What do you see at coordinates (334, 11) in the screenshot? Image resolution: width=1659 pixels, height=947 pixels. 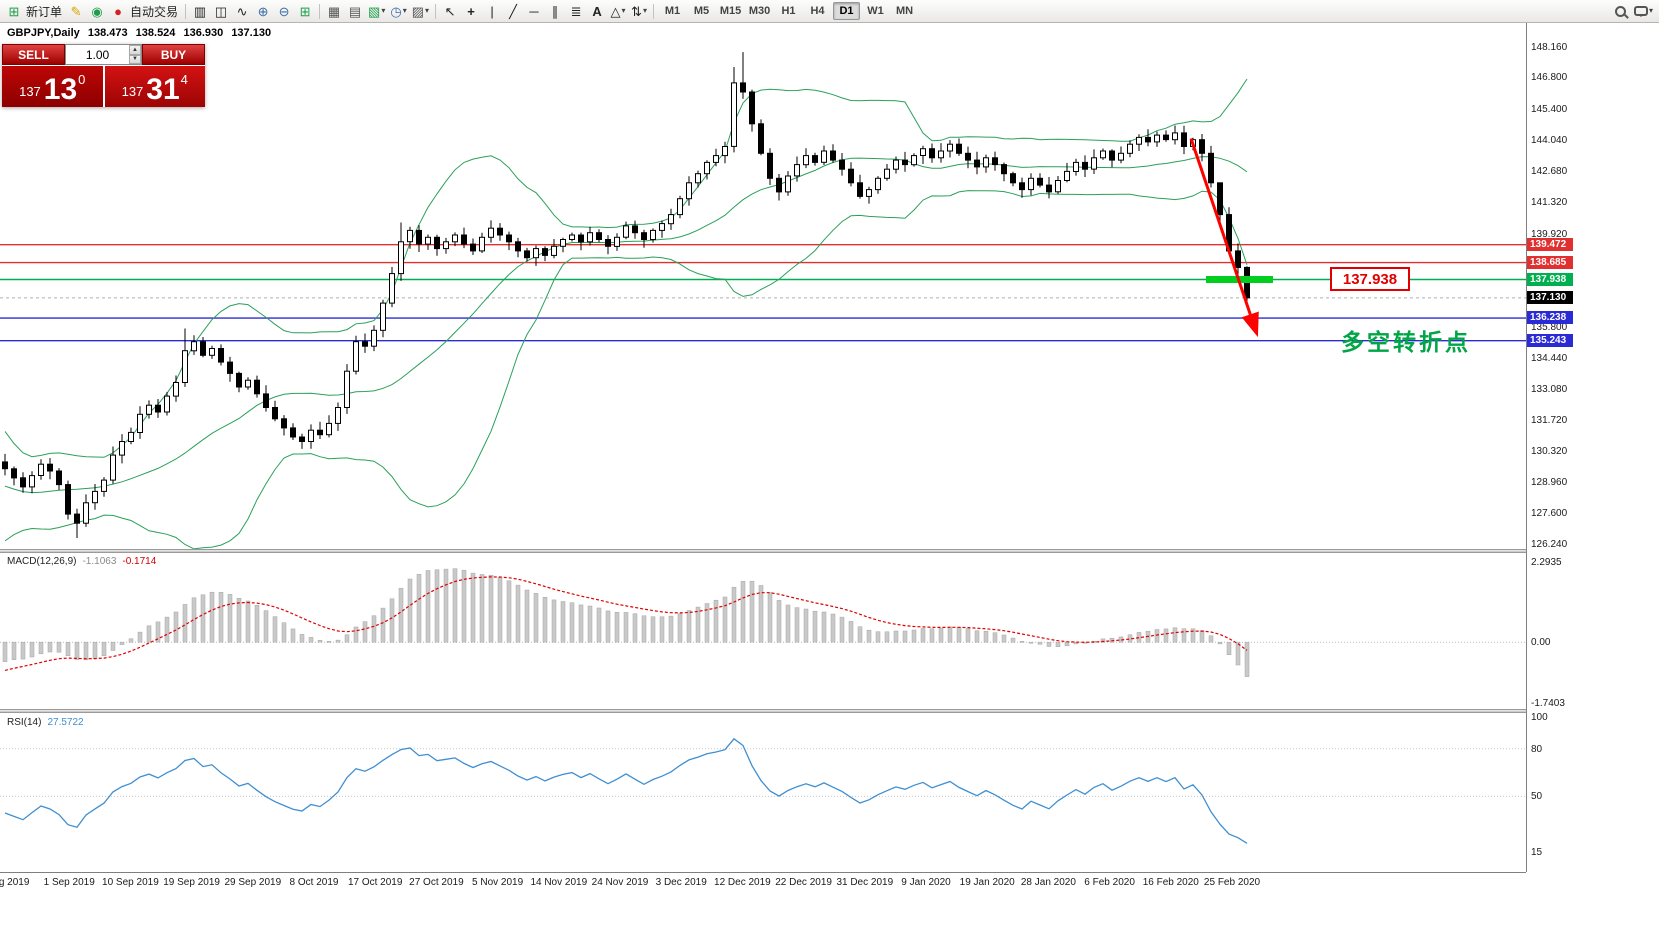 I see `arrange-charts-icon: ▦` at bounding box center [334, 11].